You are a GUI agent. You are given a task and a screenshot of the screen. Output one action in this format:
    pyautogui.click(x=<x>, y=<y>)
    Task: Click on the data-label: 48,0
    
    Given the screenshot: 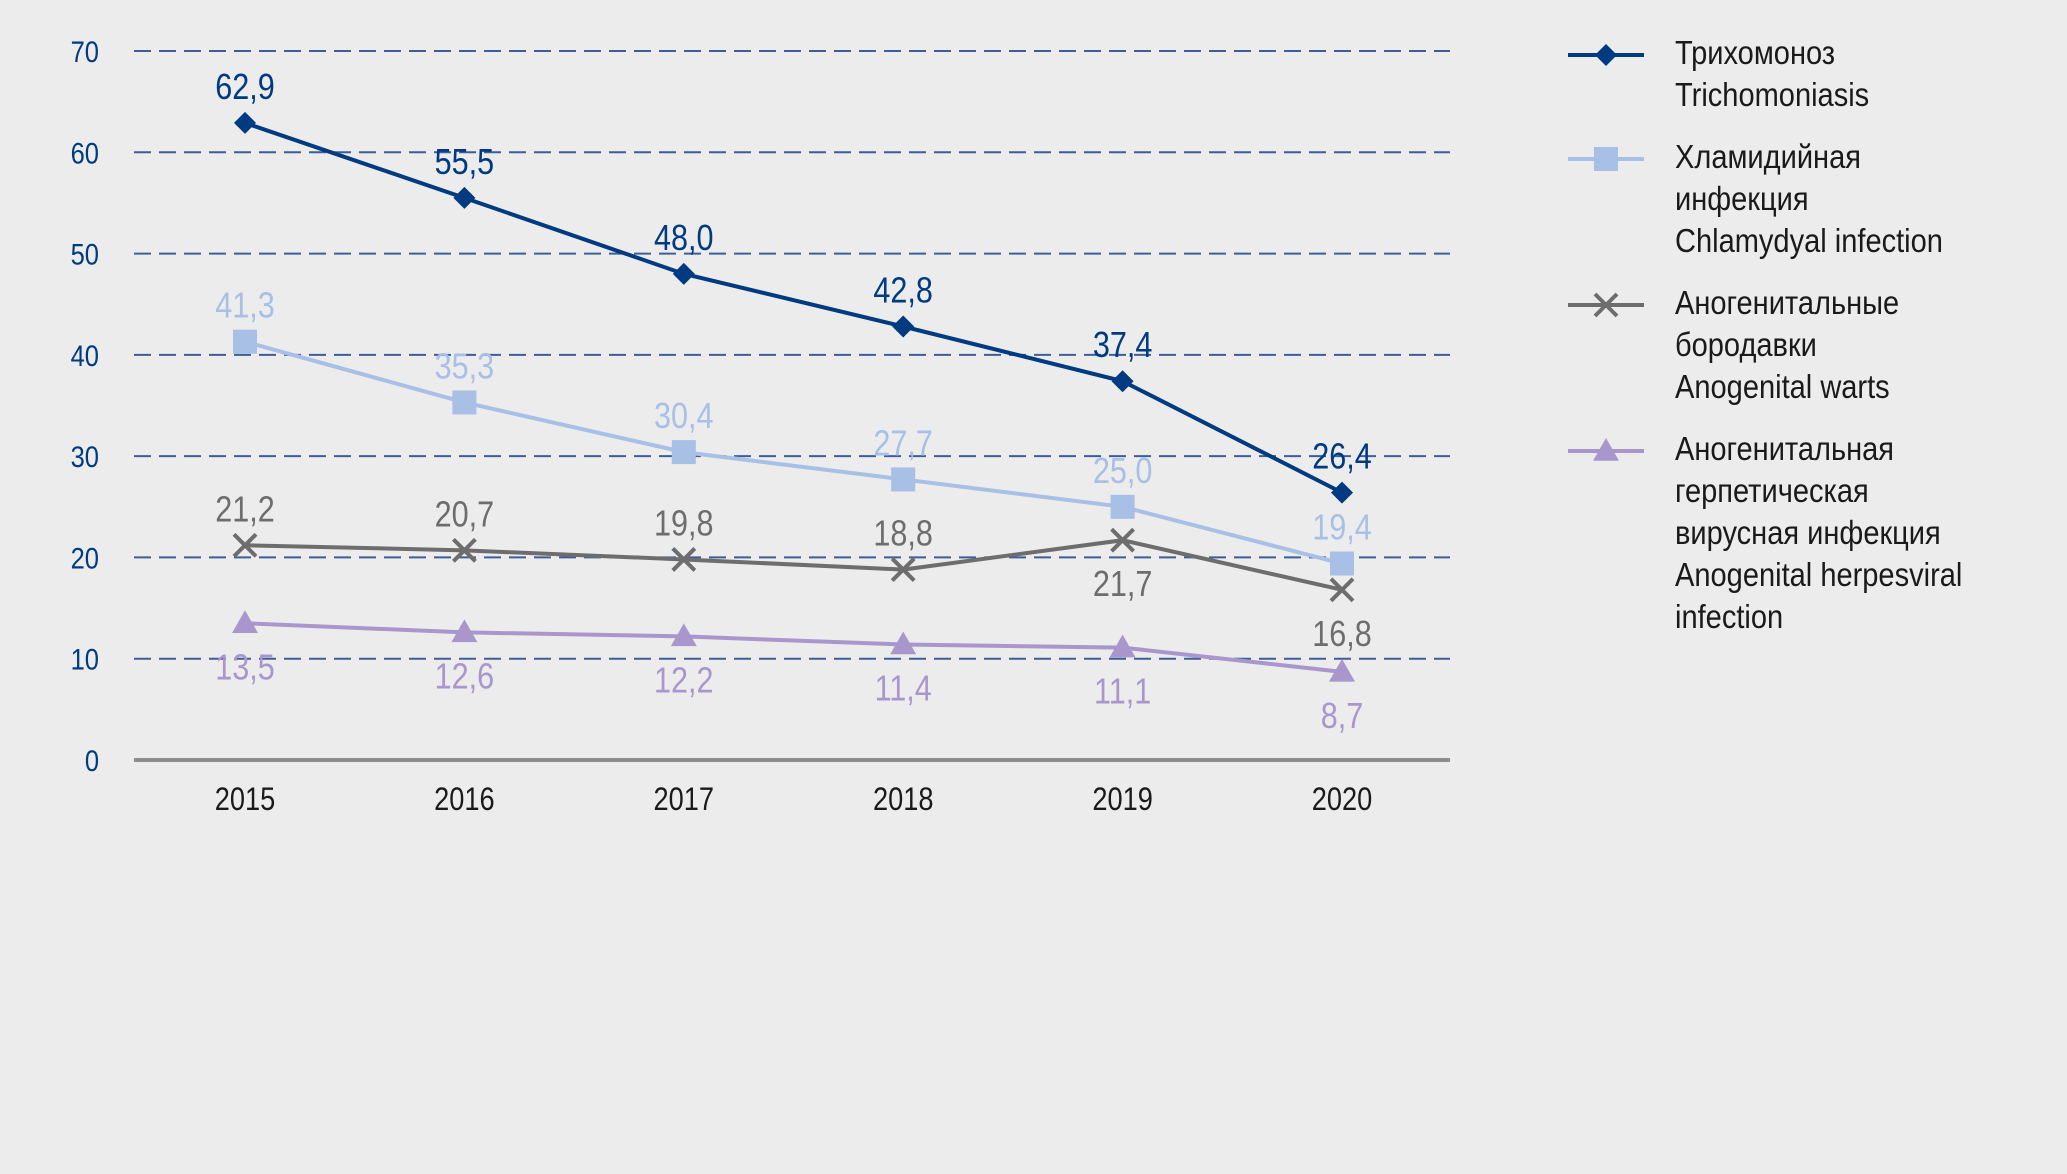 What is the action you would take?
    pyautogui.click(x=684, y=239)
    